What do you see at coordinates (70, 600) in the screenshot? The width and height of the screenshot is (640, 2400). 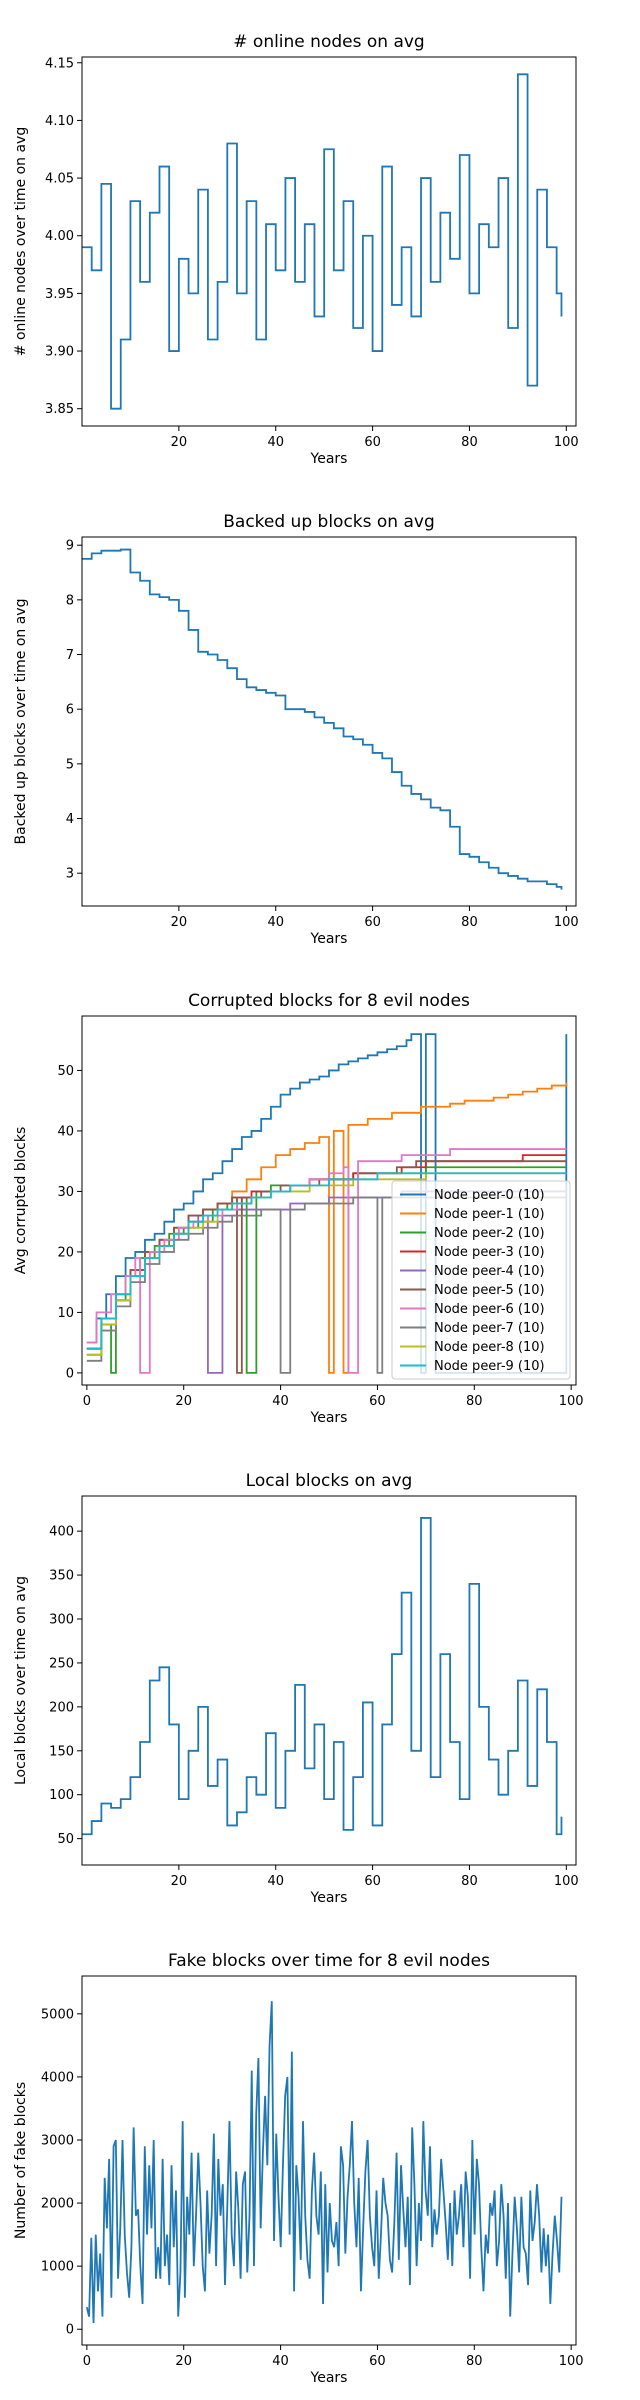 I see `y-tick-label: 8` at bounding box center [70, 600].